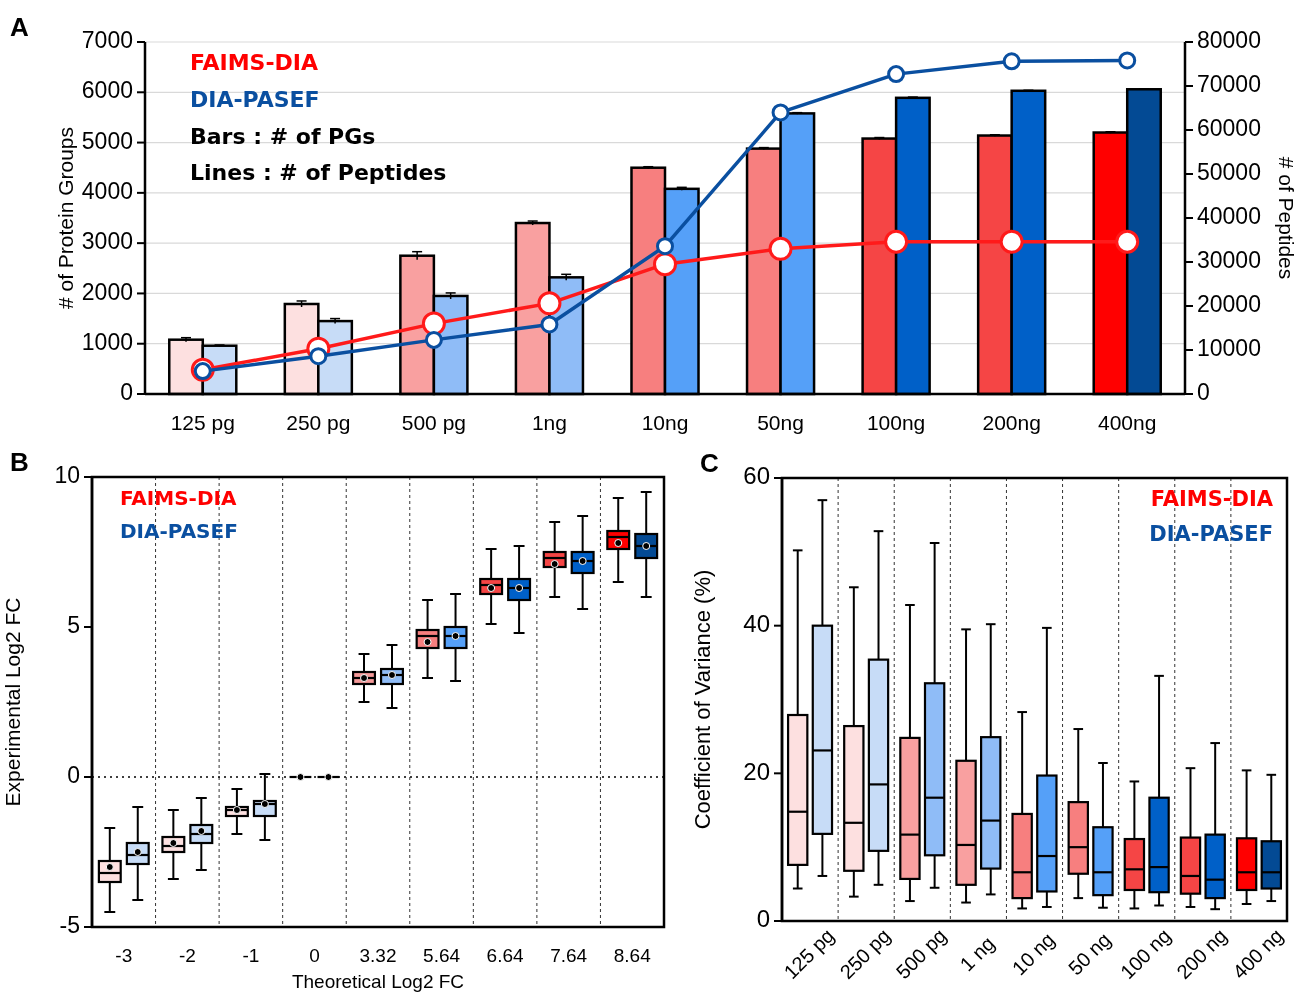 The width and height of the screenshot is (1309, 999). I want to click on x-tick-label: 200ng, so click(1011, 422).